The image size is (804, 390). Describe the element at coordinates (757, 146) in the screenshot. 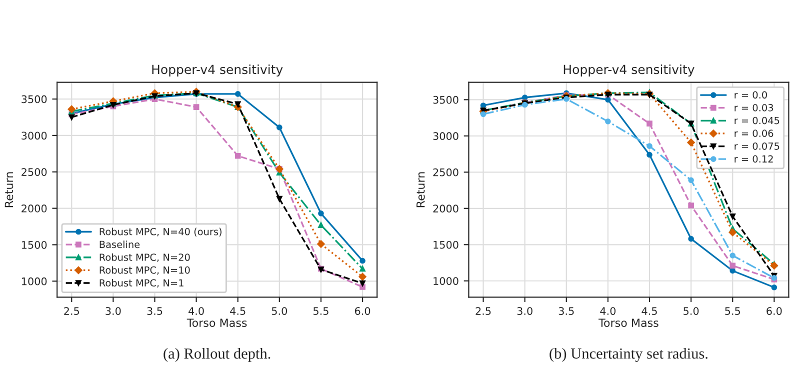

I see `legend-label: r = 0.075` at that location.